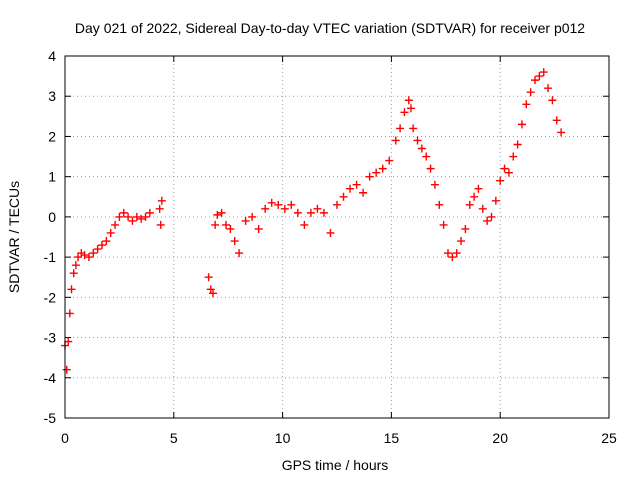  Describe the element at coordinates (283, 438) in the screenshot. I see `x-tick-label: 10` at that location.